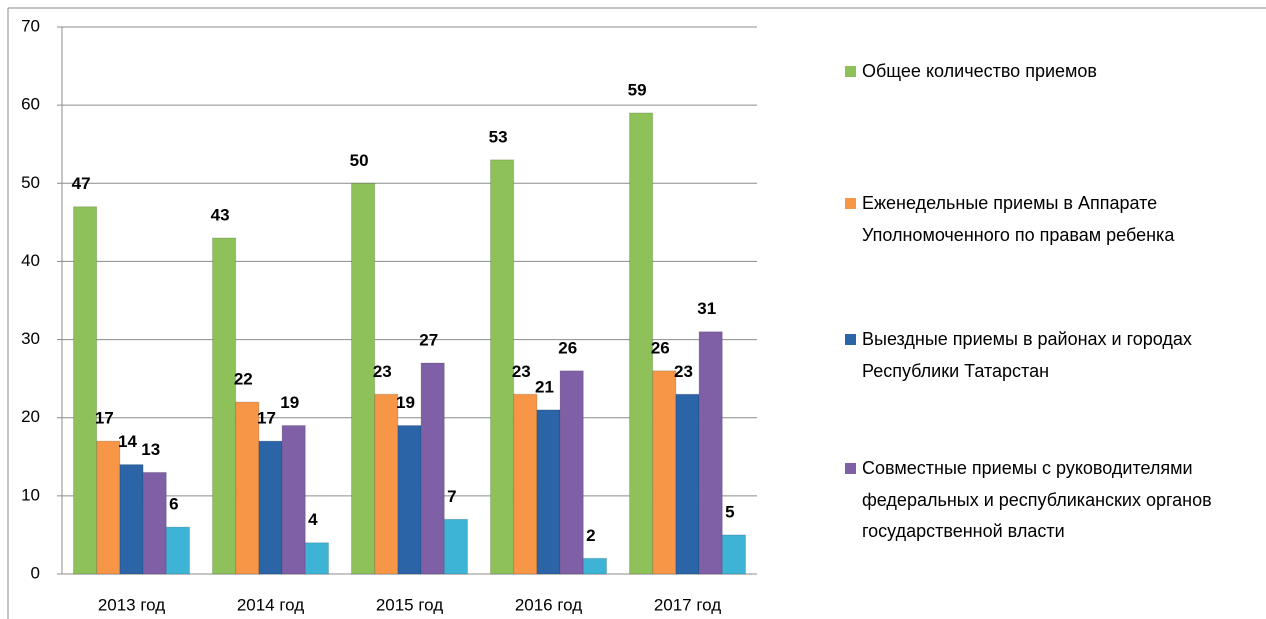 The image size is (1266, 619). I want to click on value-label: 47, so click(81, 183).